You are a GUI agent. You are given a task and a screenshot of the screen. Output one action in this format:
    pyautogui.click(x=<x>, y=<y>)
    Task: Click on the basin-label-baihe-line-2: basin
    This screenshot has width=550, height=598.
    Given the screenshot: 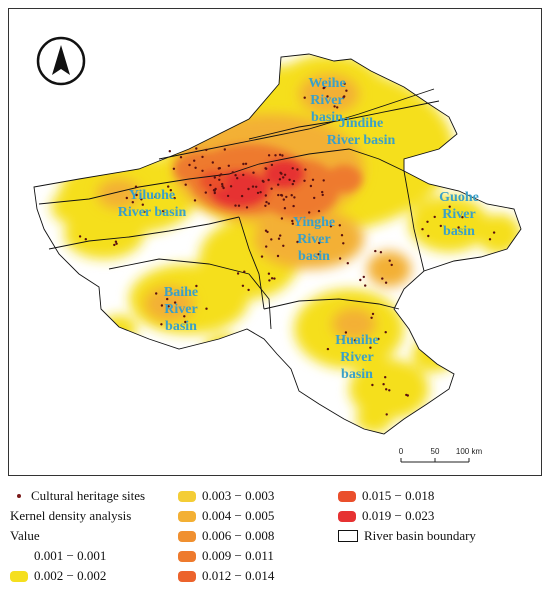 What is the action you would take?
    pyautogui.click(x=181, y=326)
    